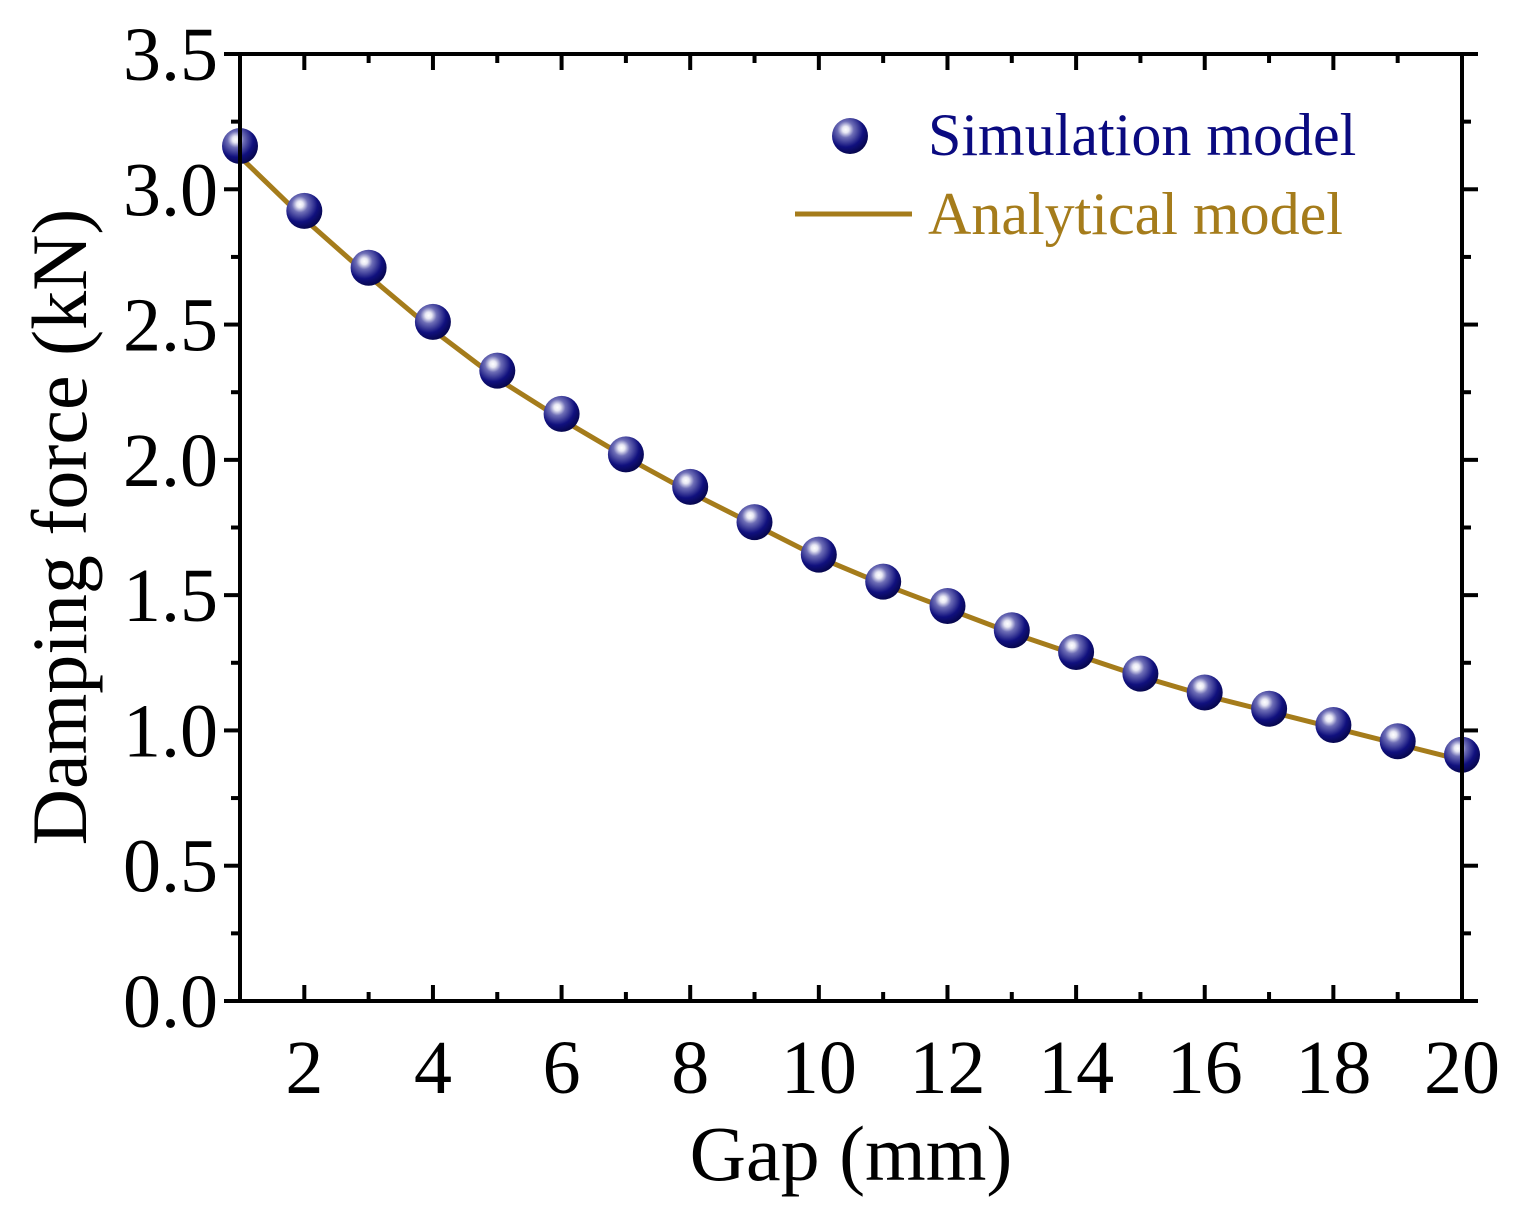 Image resolution: width=1531 pixels, height=1219 pixels. What do you see at coordinates (1075, 174) in the screenshot?
I see `legend: Simulation model Analytical model` at bounding box center [1075, 174].